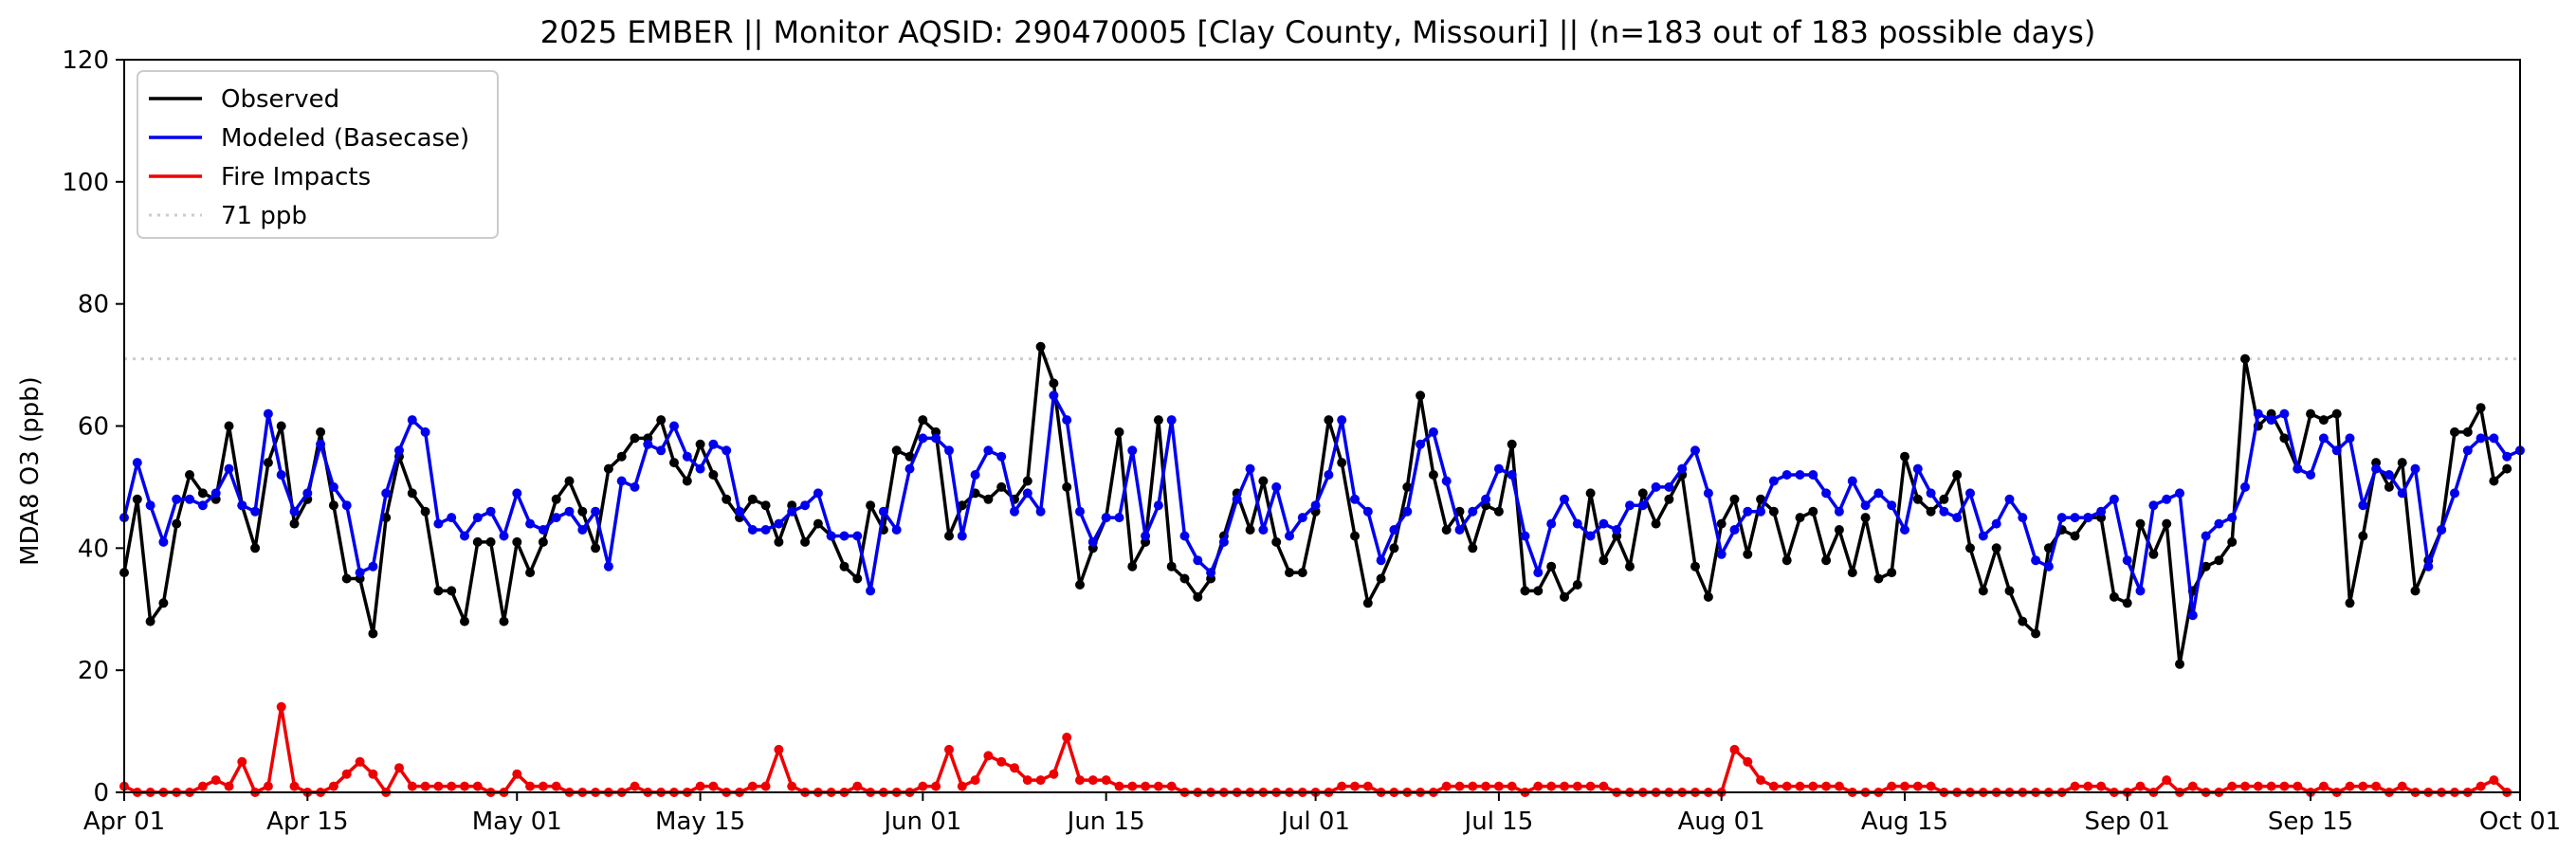 The height and width of the screenshot is (853, 2576). What do you see at coordinates (1105, 822) in the screenshot?
I see `x-tick-label: Jun 15` at bounding box center [1105, 822].